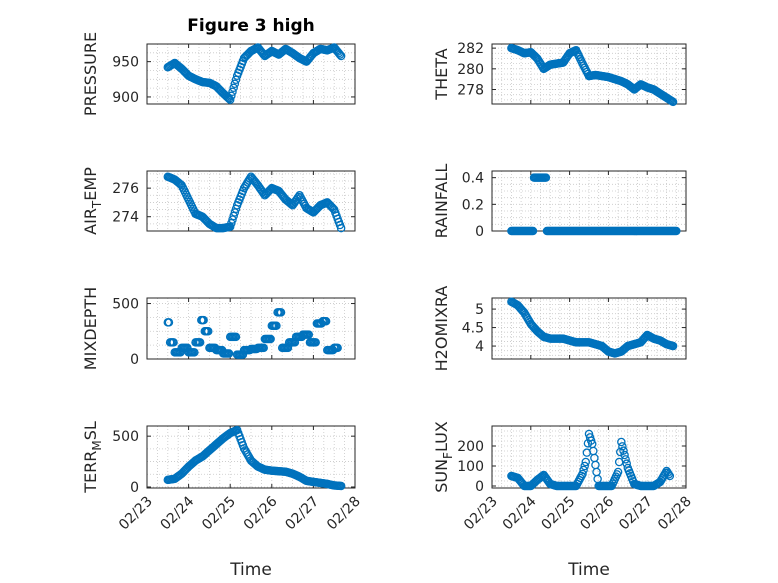 This screenshot has height=583, width=778. I want to click on y-axis-label: TERRMSL, so click(92, 457).